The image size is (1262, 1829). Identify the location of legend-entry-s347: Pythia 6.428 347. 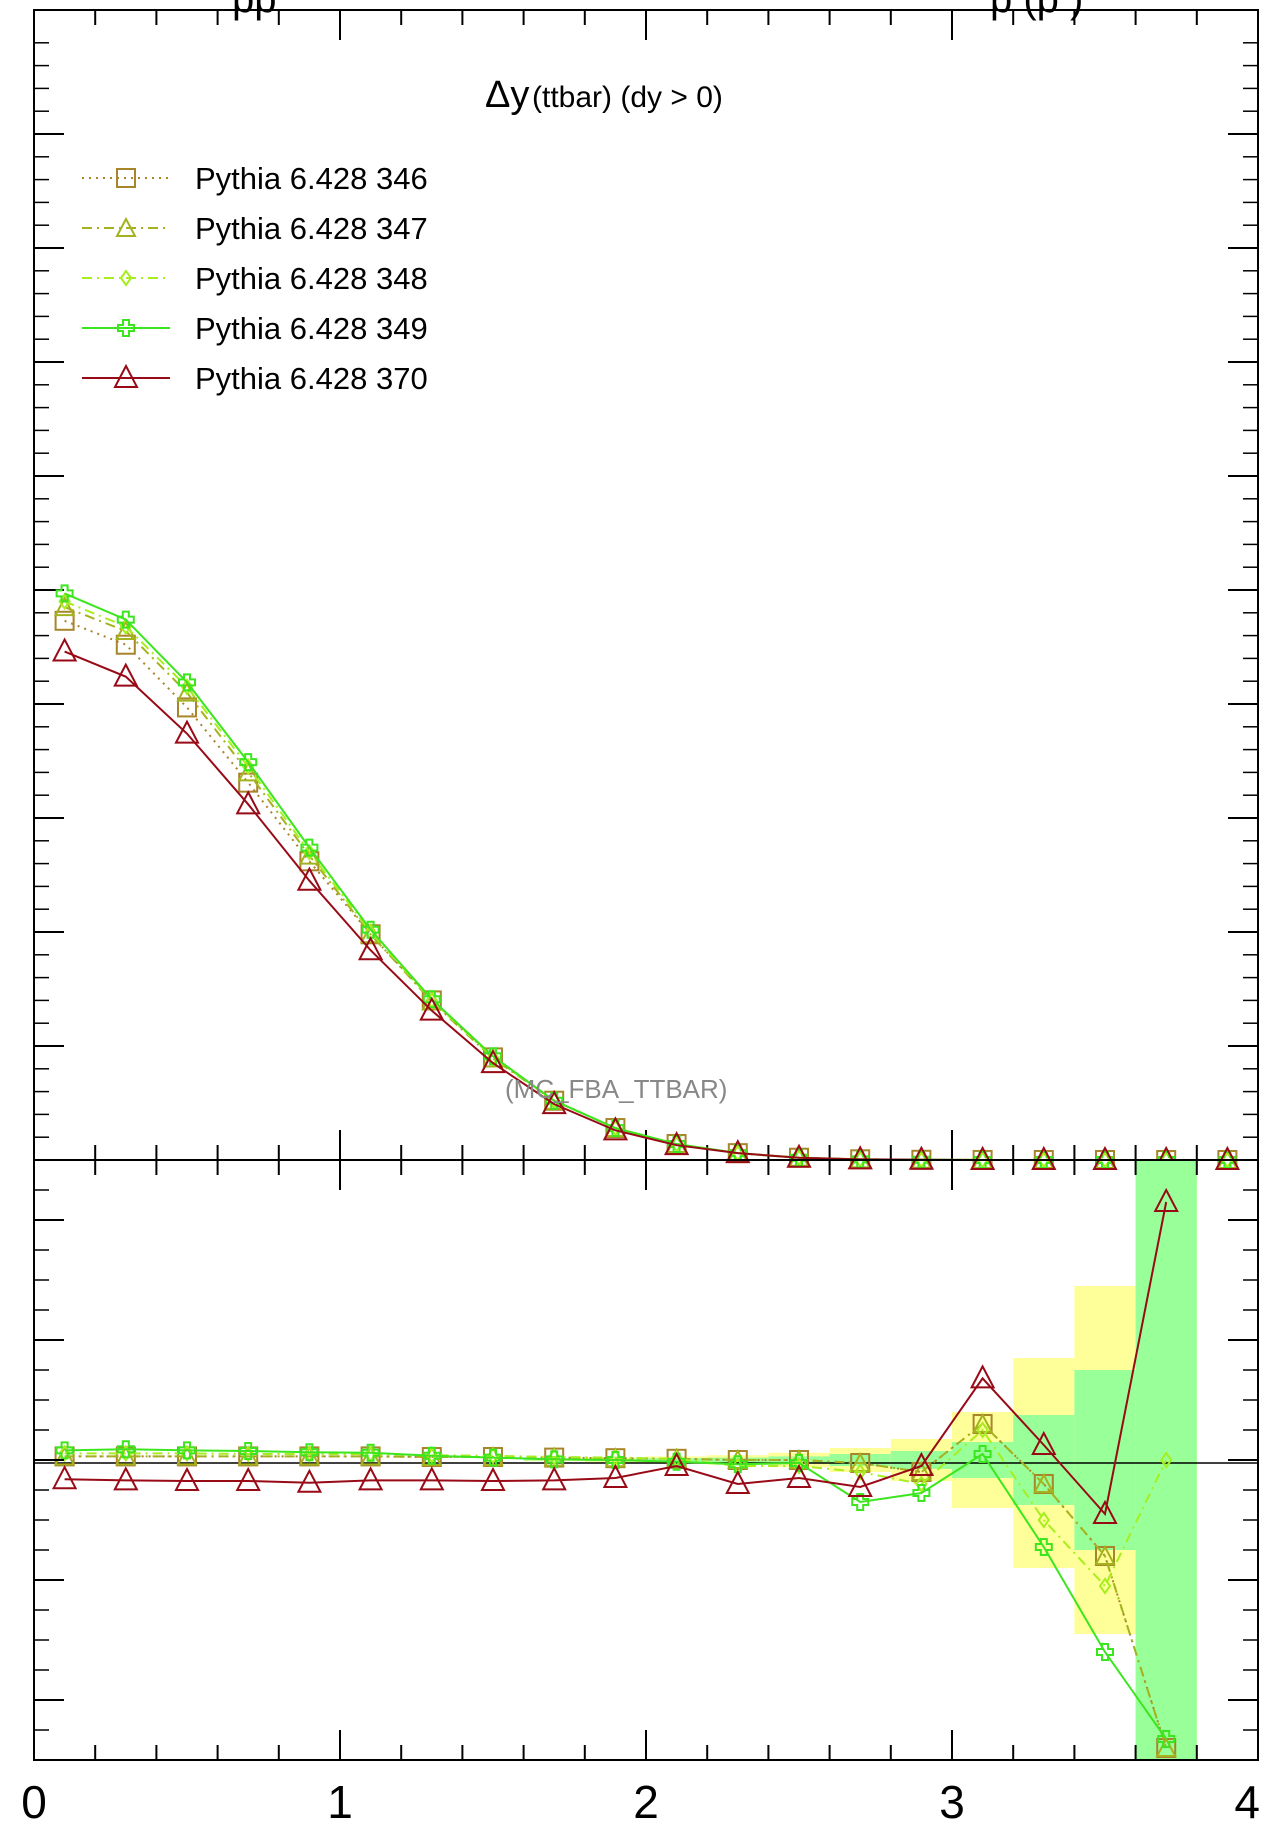
(255, 228).